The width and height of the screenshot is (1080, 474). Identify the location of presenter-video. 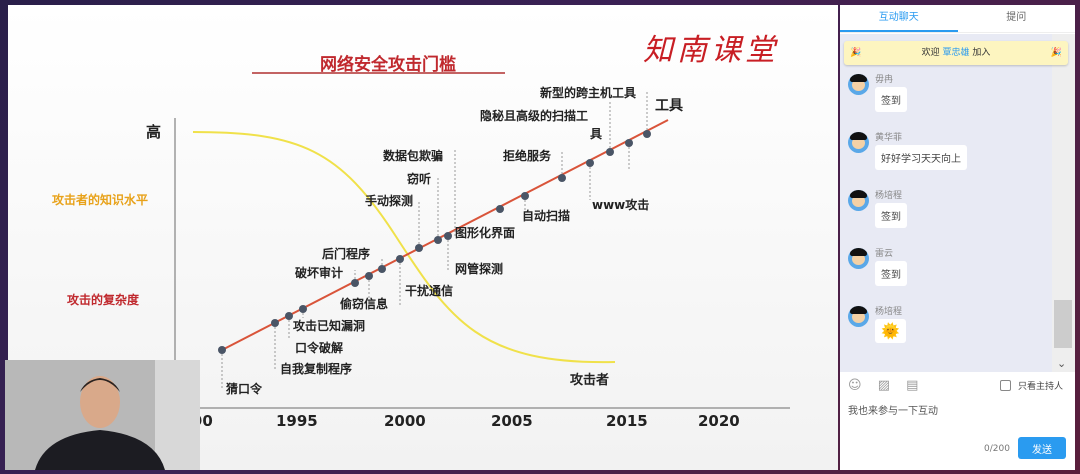
(102, 415).